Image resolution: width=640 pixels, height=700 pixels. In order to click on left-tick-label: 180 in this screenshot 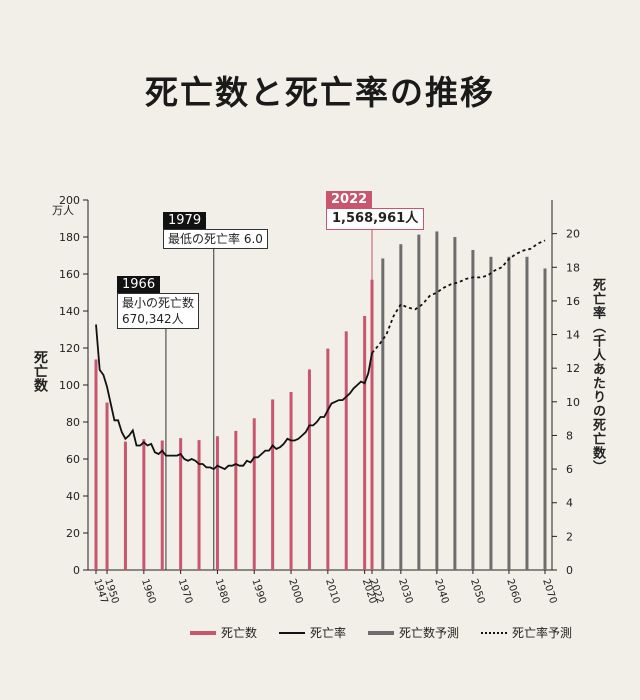, I will do `click(69, 237)`.